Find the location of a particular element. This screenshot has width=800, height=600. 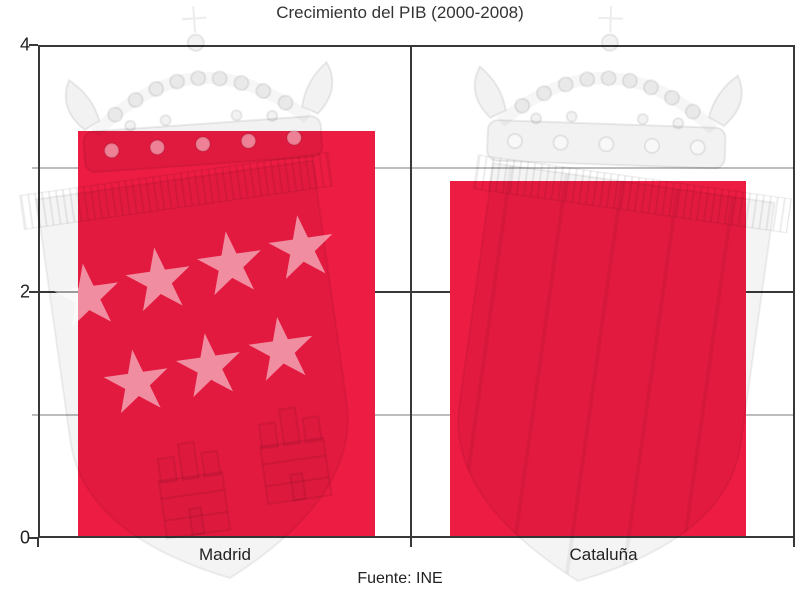

chart-title: Crecimiento del PIB (2000-2008) is located at coordinates (400, 12).